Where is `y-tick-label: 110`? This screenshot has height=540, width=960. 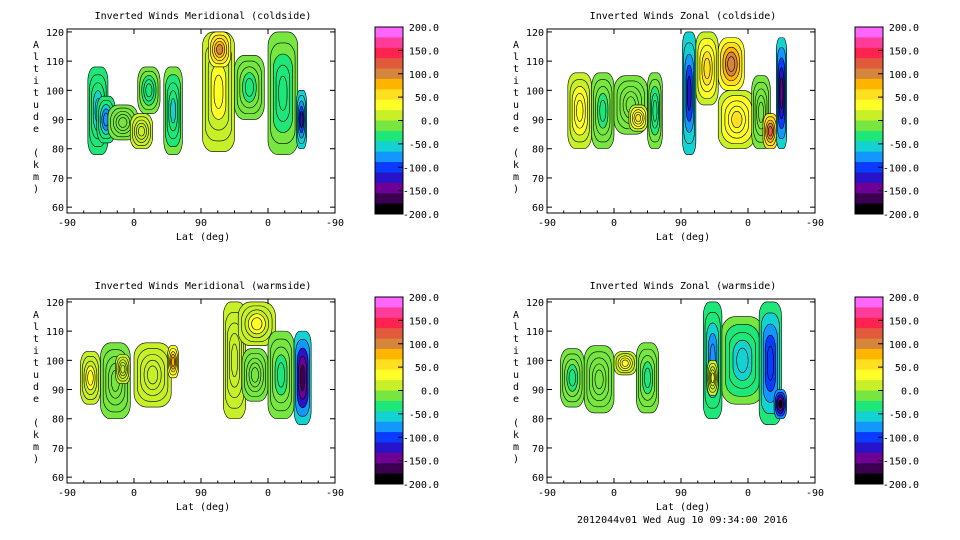
y-tick-label: 110 is located at coordinates (535, 62).